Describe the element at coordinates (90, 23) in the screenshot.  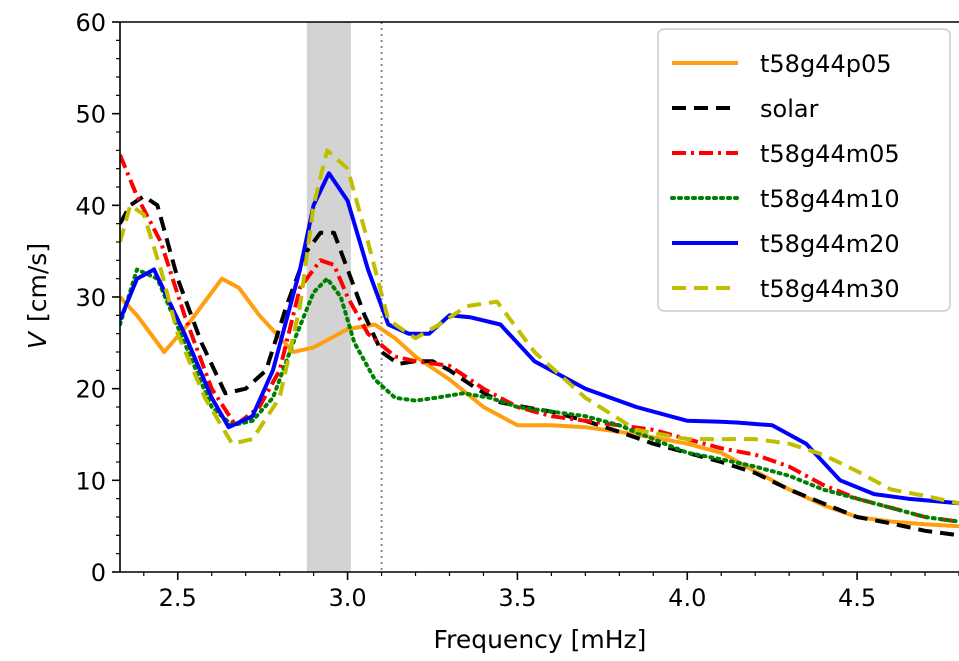
I see `y-tick-label: 60` at that location.